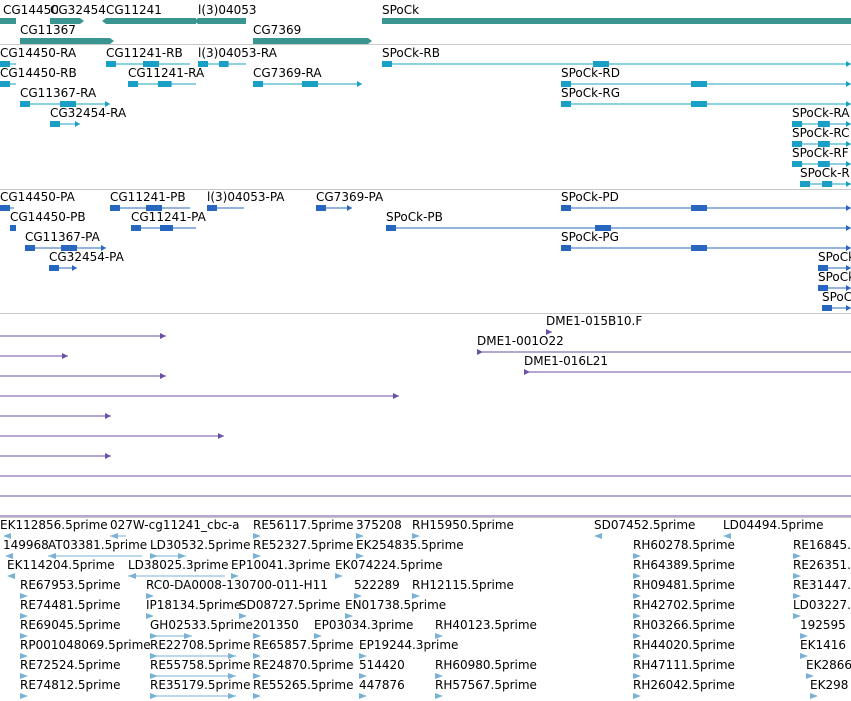 This screenshot has width=851, height=701. I want to click on est-feature: EP03034.3prime, so click(363, 629).